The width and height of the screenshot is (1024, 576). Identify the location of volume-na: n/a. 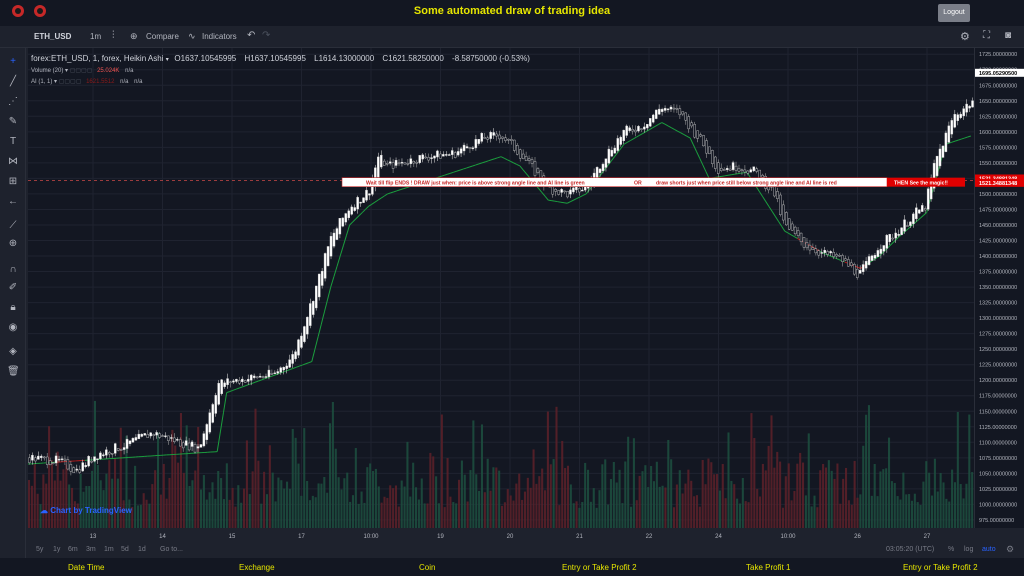
(129, 71).